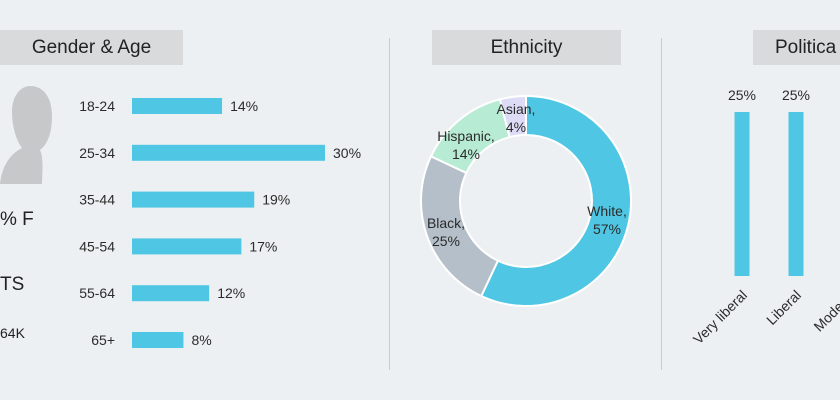 This screenshot has height=400, width=840. Describe the element at coordinates (607, 211) in the screenshot. I see `ethnicity-label-name: White,` at that location.